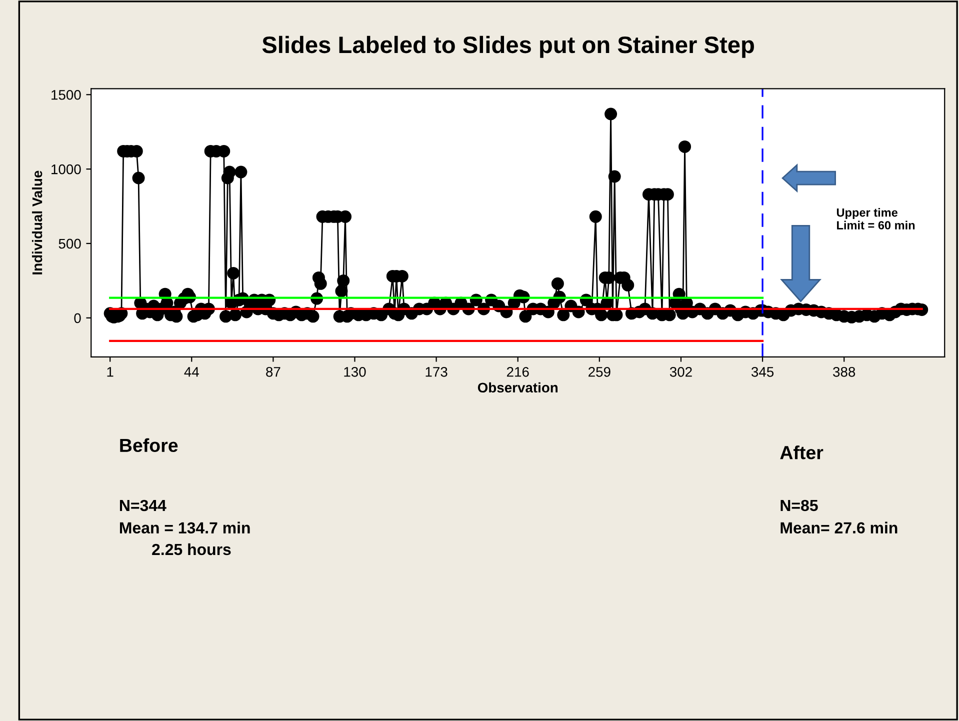 The width and height of the screenshot is (959, 721). I want to click on y-tick-label: 0, so click(77, 318).